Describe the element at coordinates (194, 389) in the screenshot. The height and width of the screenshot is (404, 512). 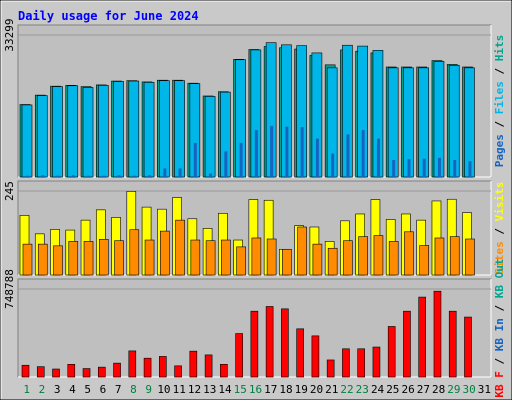
I see `x-tick-label: 12` at that location.